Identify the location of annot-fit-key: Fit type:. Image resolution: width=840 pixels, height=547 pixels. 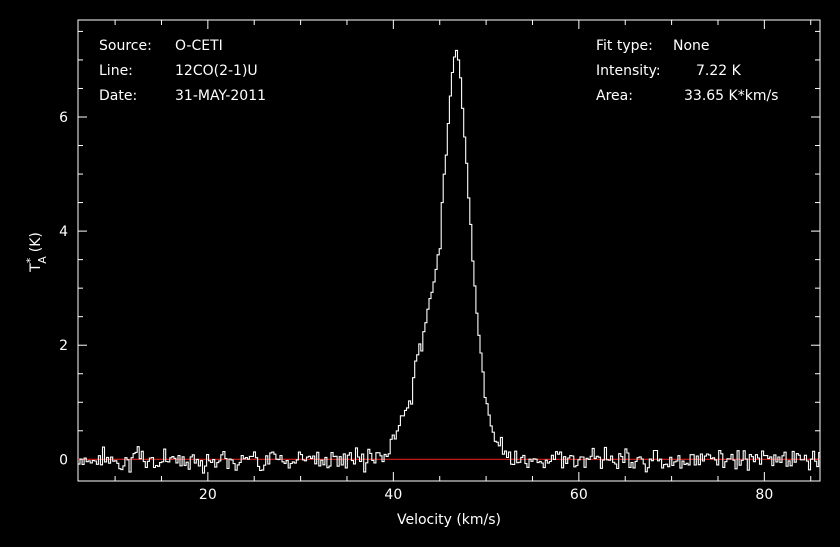
(624, 46).